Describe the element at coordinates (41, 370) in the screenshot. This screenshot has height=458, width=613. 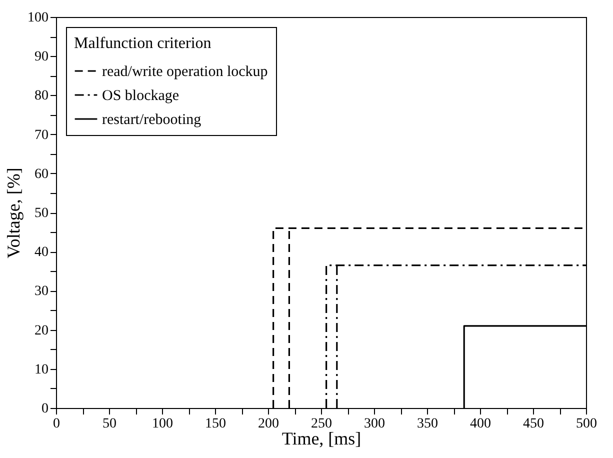
I see `y-tick-label: 10` at that location.